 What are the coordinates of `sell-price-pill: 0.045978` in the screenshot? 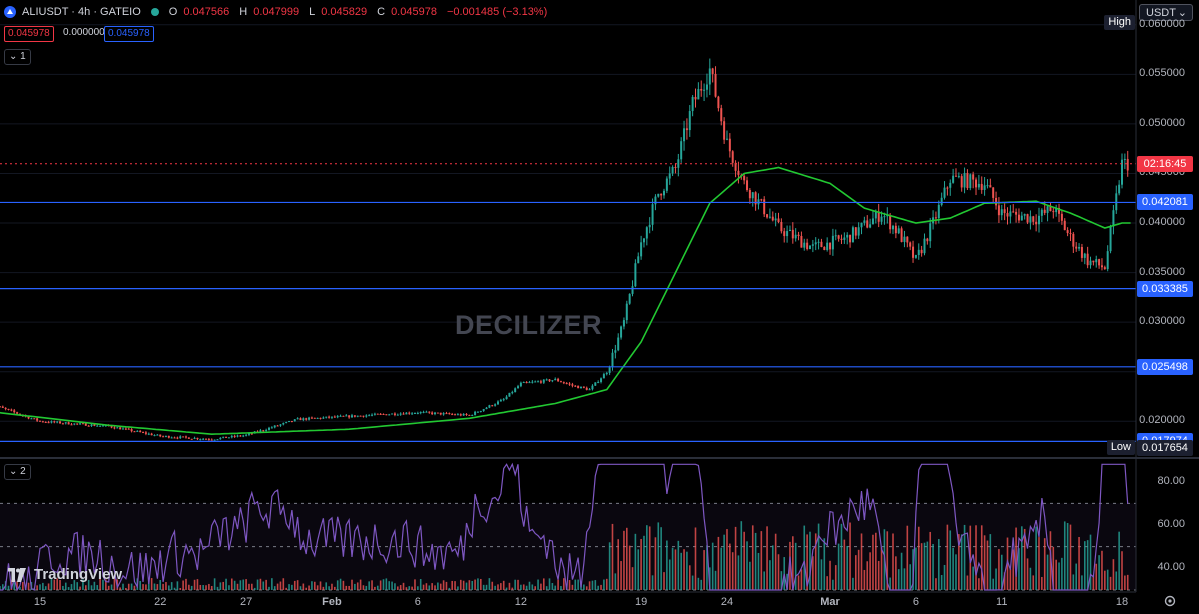 It's located at (29, 34).